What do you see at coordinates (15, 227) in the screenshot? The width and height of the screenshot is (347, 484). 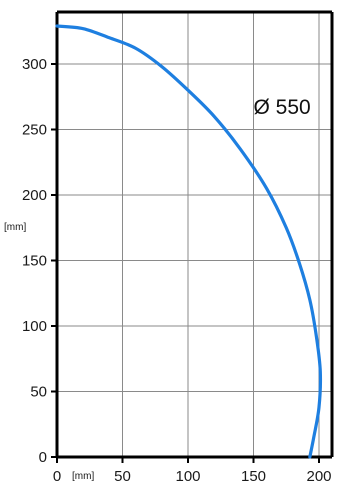 I see `y-axis-unit-label: [mm]` at bounding box center [15, 227].